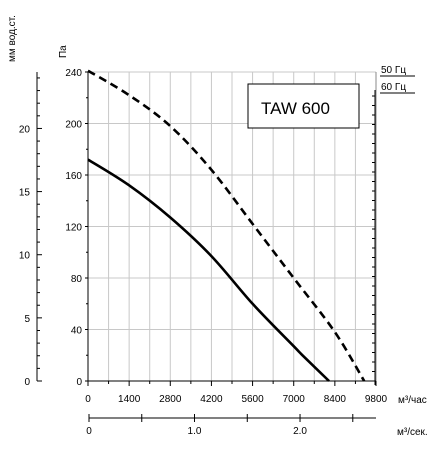 The height and width of the screenshot is (450, 445). What do you see at coordinates (79, 382) in the screenshot?
I see `pa-tick-label: 0` at bounding box center [79, 382].